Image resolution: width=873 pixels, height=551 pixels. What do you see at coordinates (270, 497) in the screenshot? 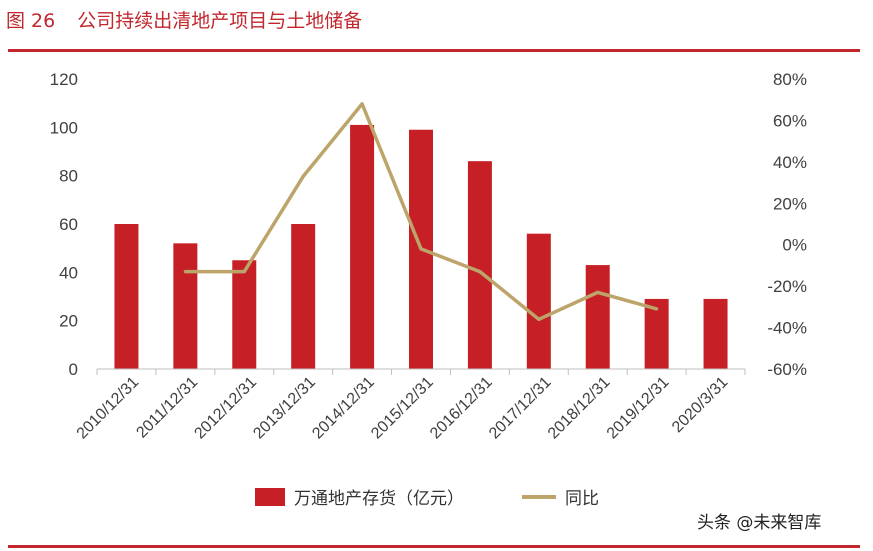
I see `legend-swatch-bar` at bounding box center [270, 497].